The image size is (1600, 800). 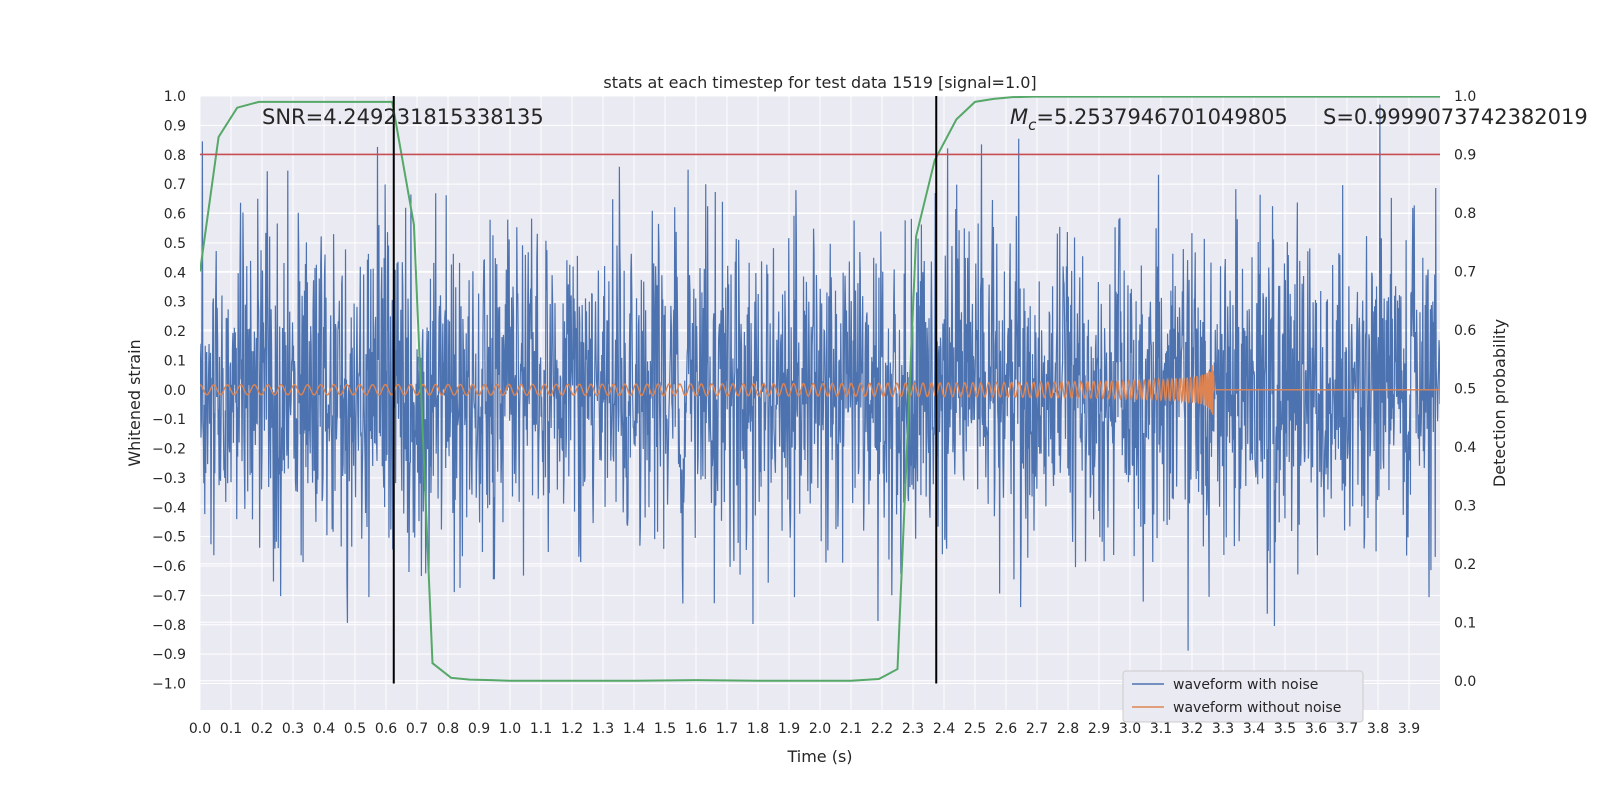 I want to click on y-tick-label: 0.1, so click(x=175, y=361).